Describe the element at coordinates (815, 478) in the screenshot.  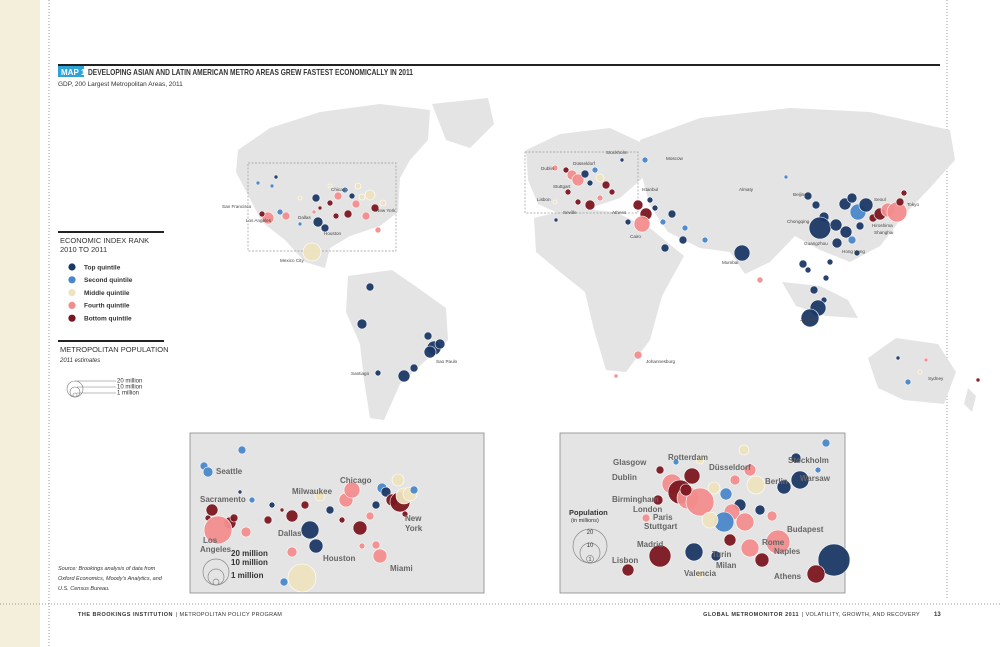
I see `inset-label: Warsaw` at that location.